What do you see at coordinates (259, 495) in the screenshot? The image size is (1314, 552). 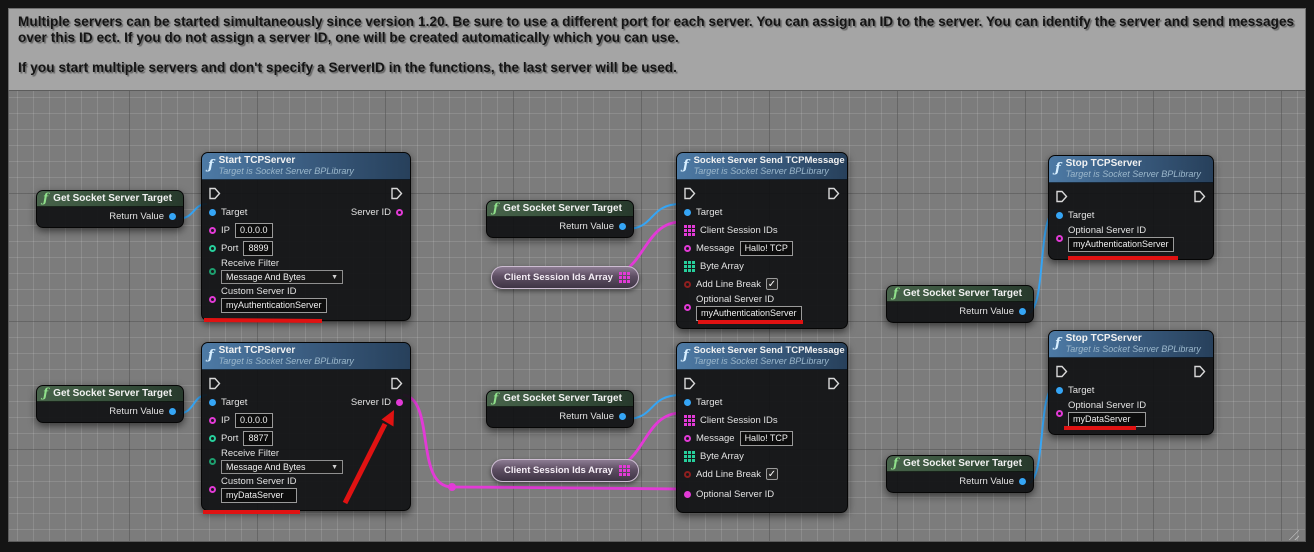 I see `custom-server-id-input: myDataServer` at bounding box center [259, 495].